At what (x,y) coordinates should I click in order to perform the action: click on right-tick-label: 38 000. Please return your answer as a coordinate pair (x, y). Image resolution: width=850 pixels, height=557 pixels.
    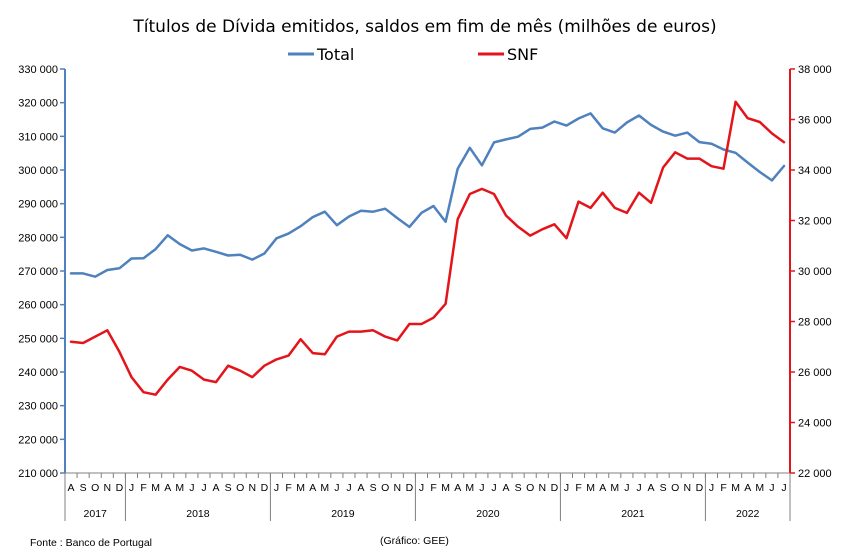
    Looking at the image, I should click on (815, 70).